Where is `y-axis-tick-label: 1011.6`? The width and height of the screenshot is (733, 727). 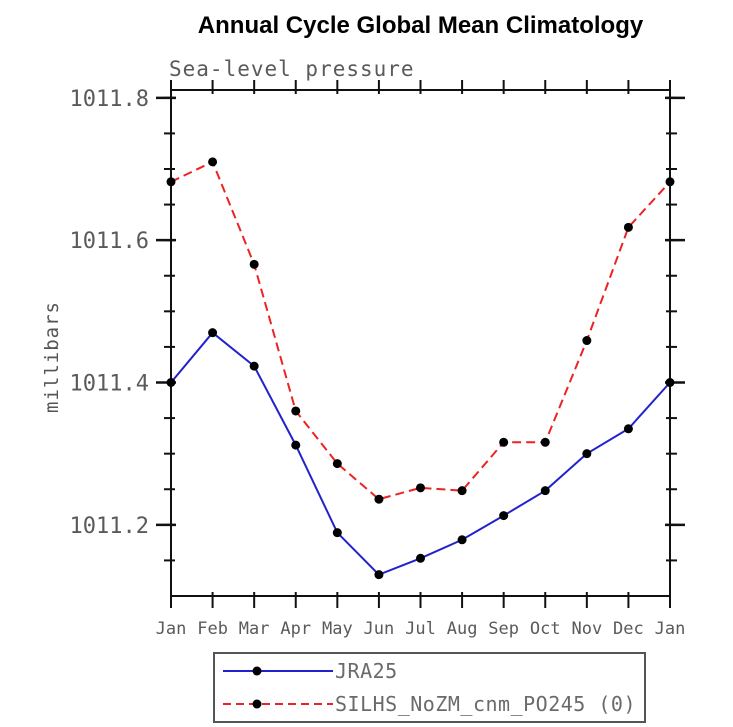 y-axis-tick-label: 1011.6 is located at coordinates (109, 241).